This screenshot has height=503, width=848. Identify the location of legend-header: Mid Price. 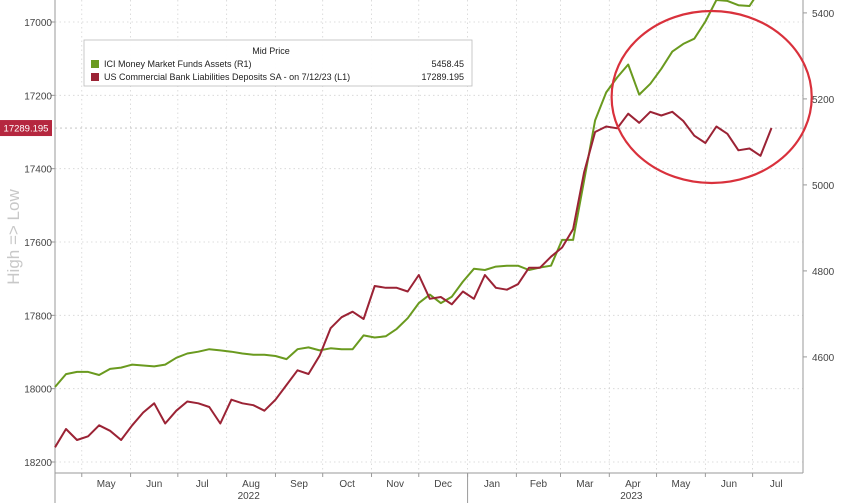
(271, 51).